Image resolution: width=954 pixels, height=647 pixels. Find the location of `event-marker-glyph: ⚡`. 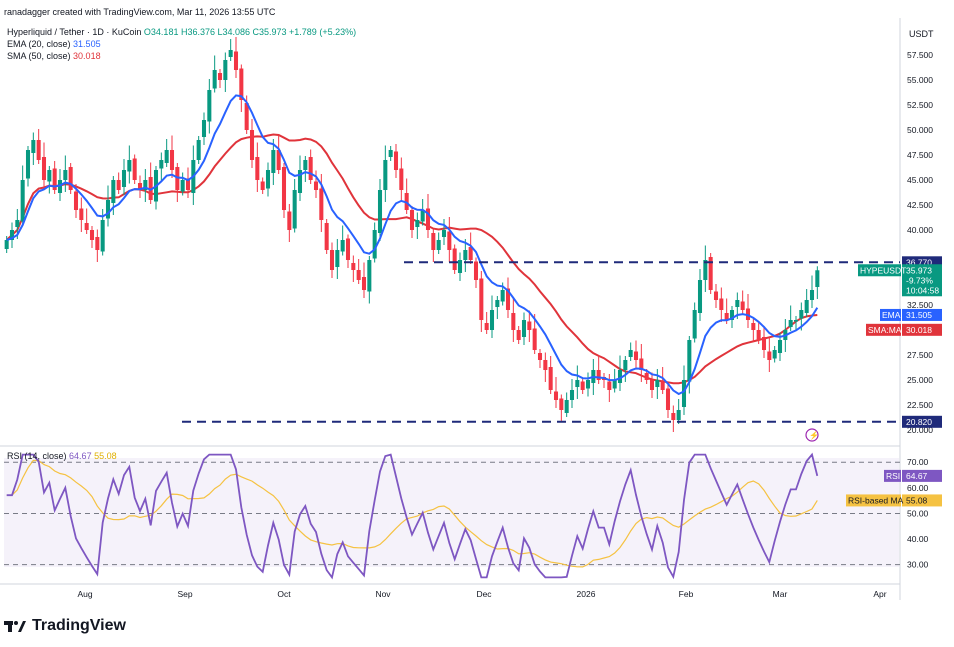

event-marker-glyph: ⚡ is located at coordinates (814, 435).